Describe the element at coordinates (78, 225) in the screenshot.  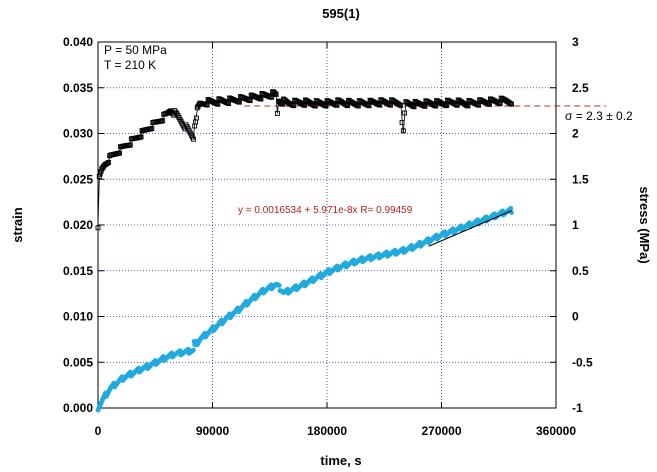
I see `y-tick-label: 0.020` at that location.